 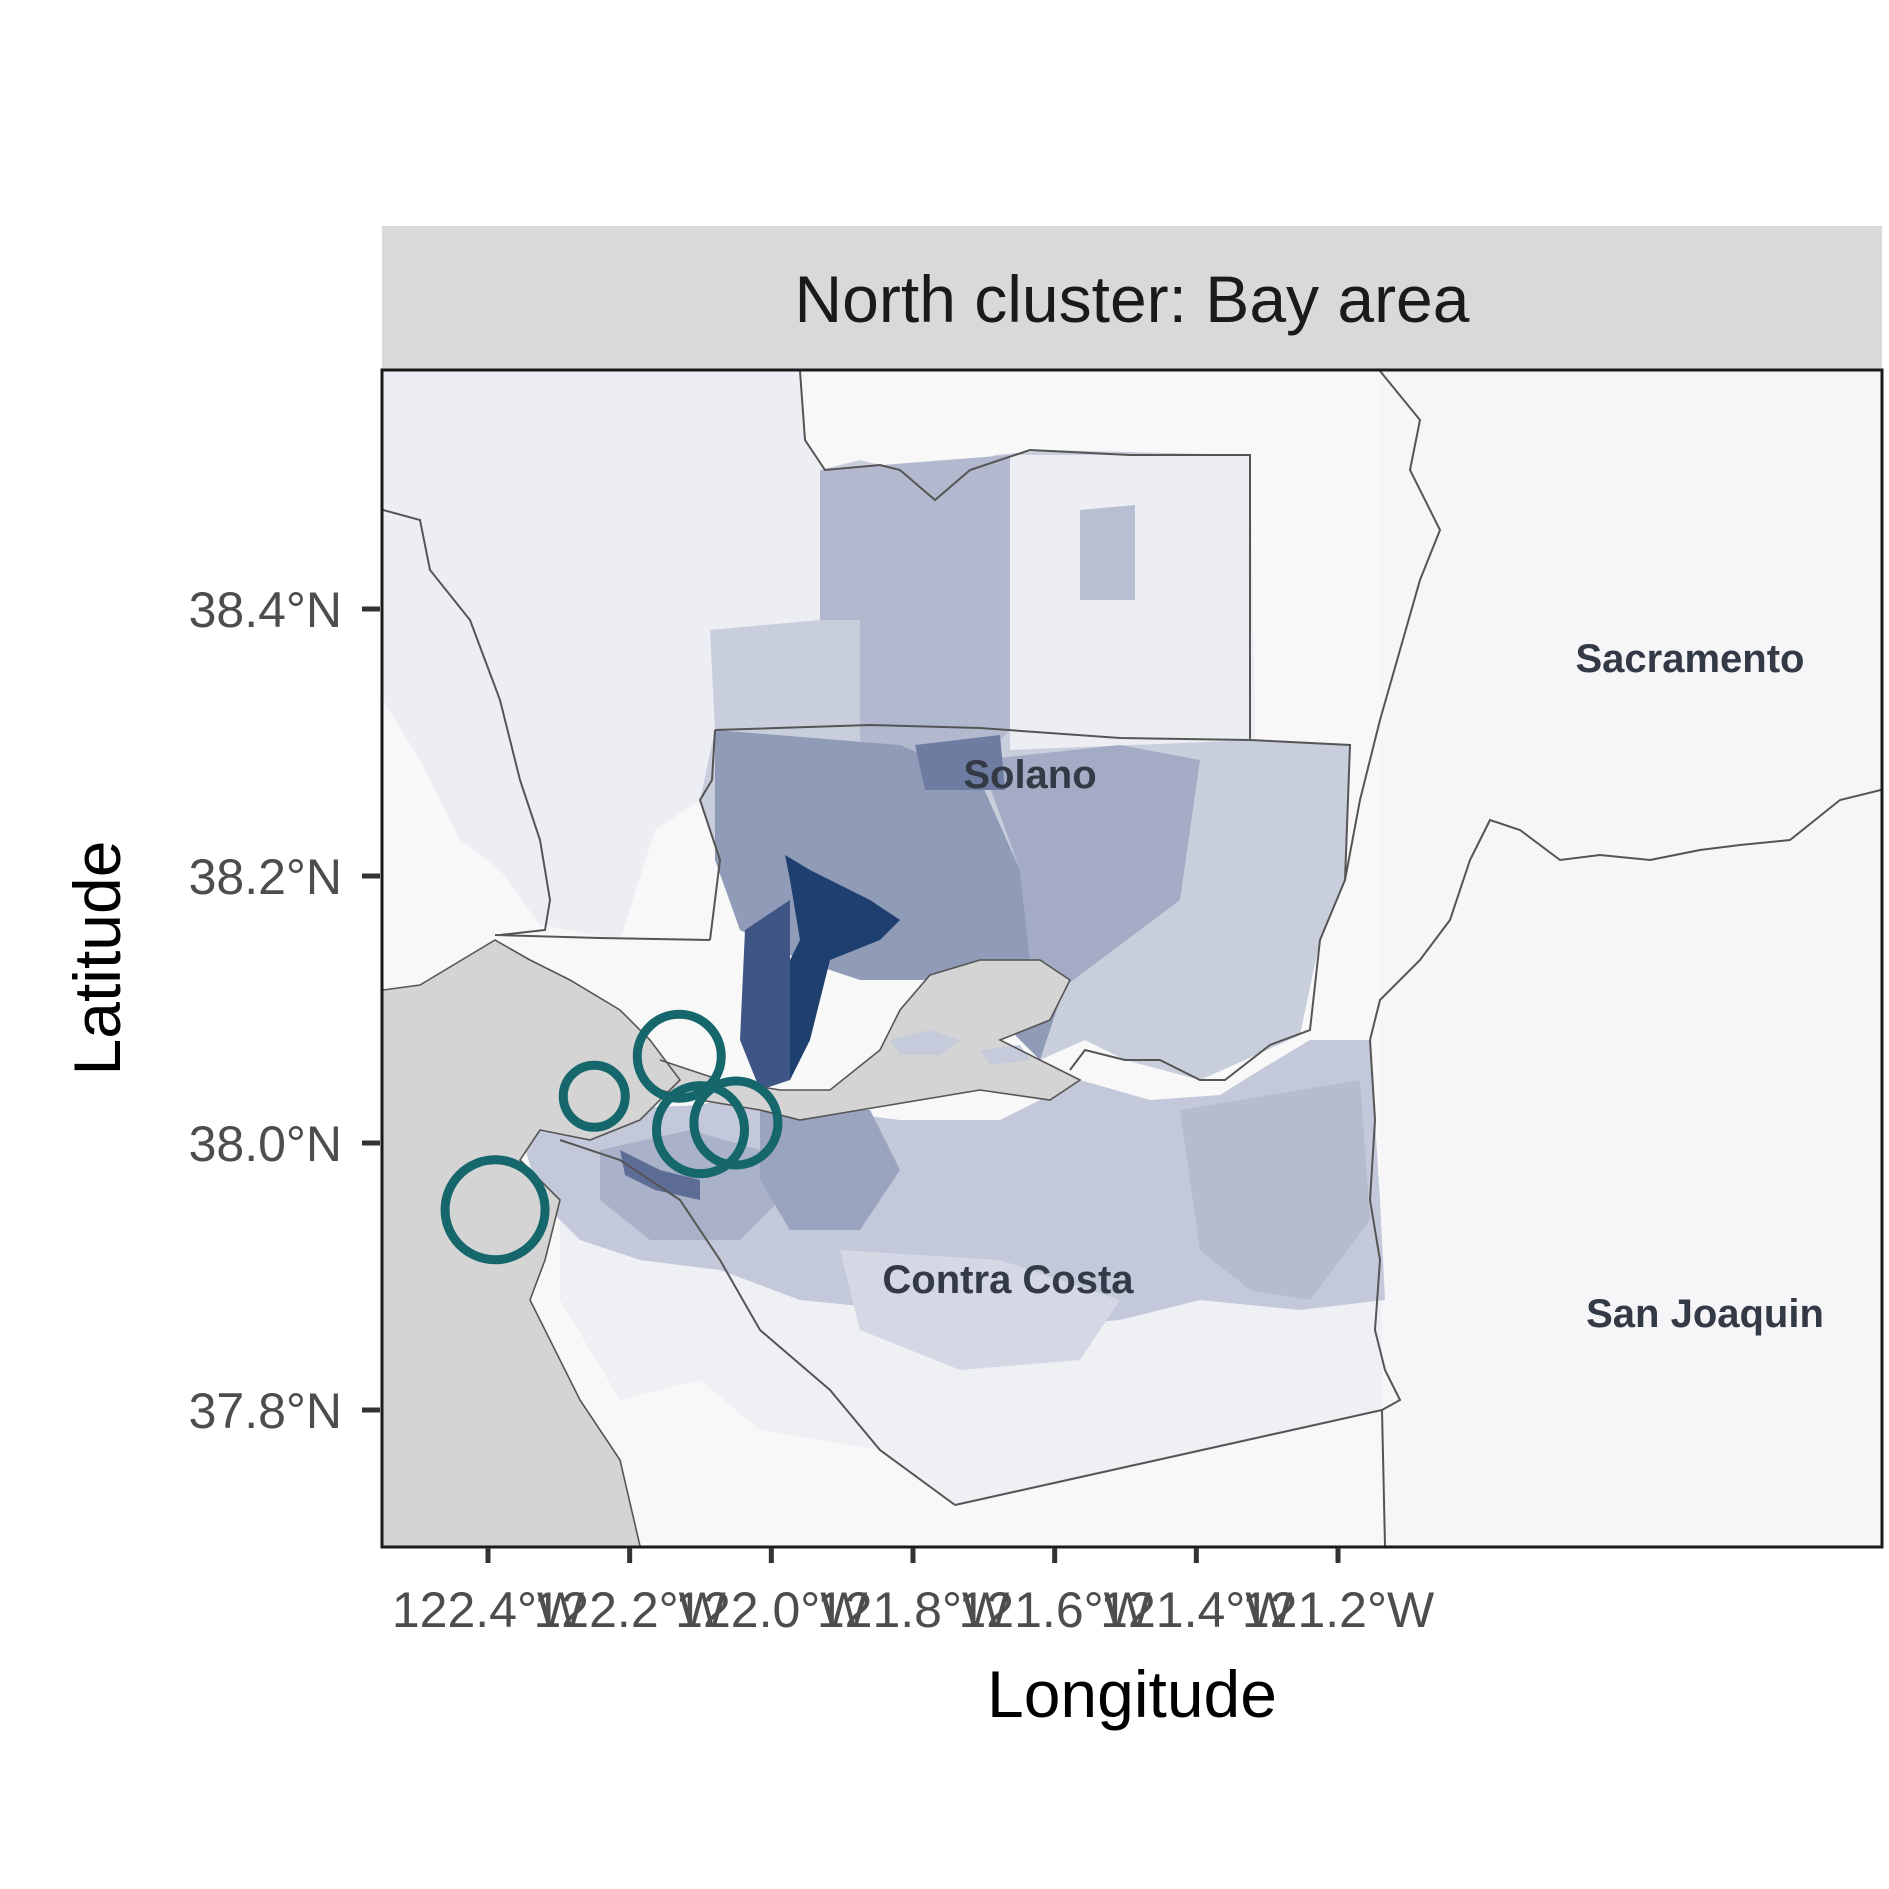 I want to click on contra-costa-east-tracts, so click(x=1275, y=1190).